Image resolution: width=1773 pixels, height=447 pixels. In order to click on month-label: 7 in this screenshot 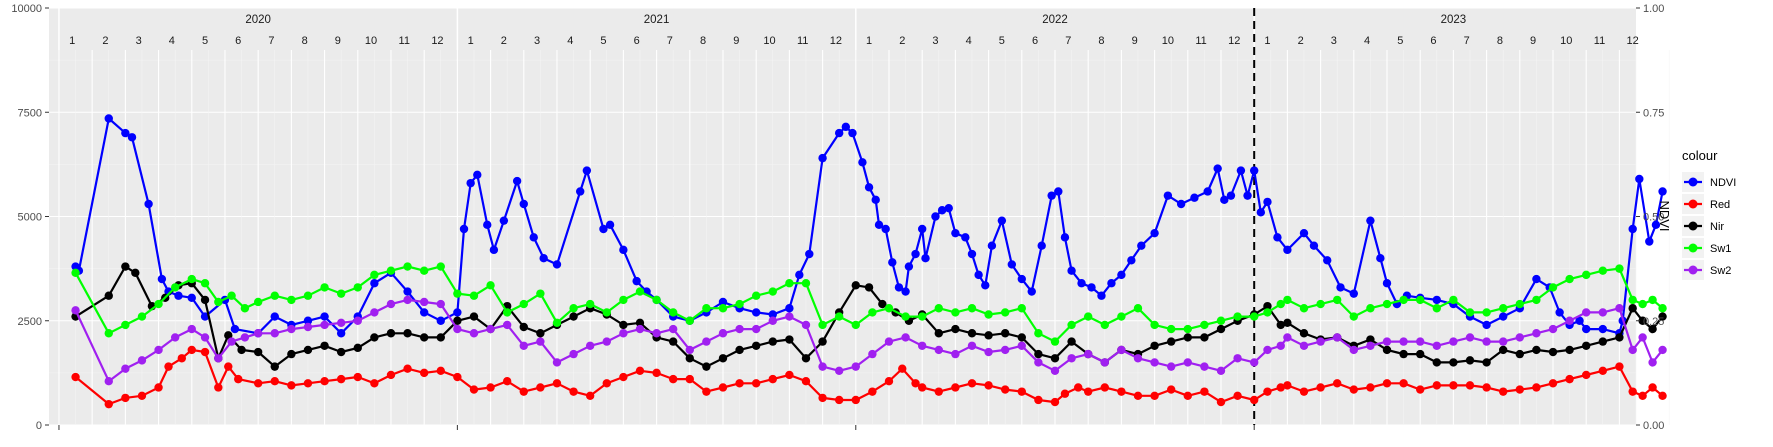, I will do `click(1068, 41)`.